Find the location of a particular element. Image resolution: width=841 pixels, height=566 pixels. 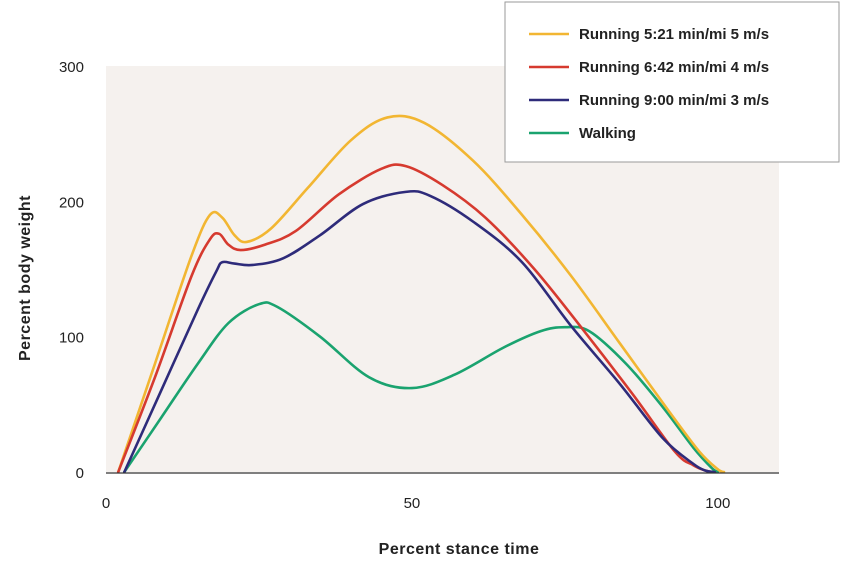

y-tick-label: 300 is located at coordinates (71, 67).